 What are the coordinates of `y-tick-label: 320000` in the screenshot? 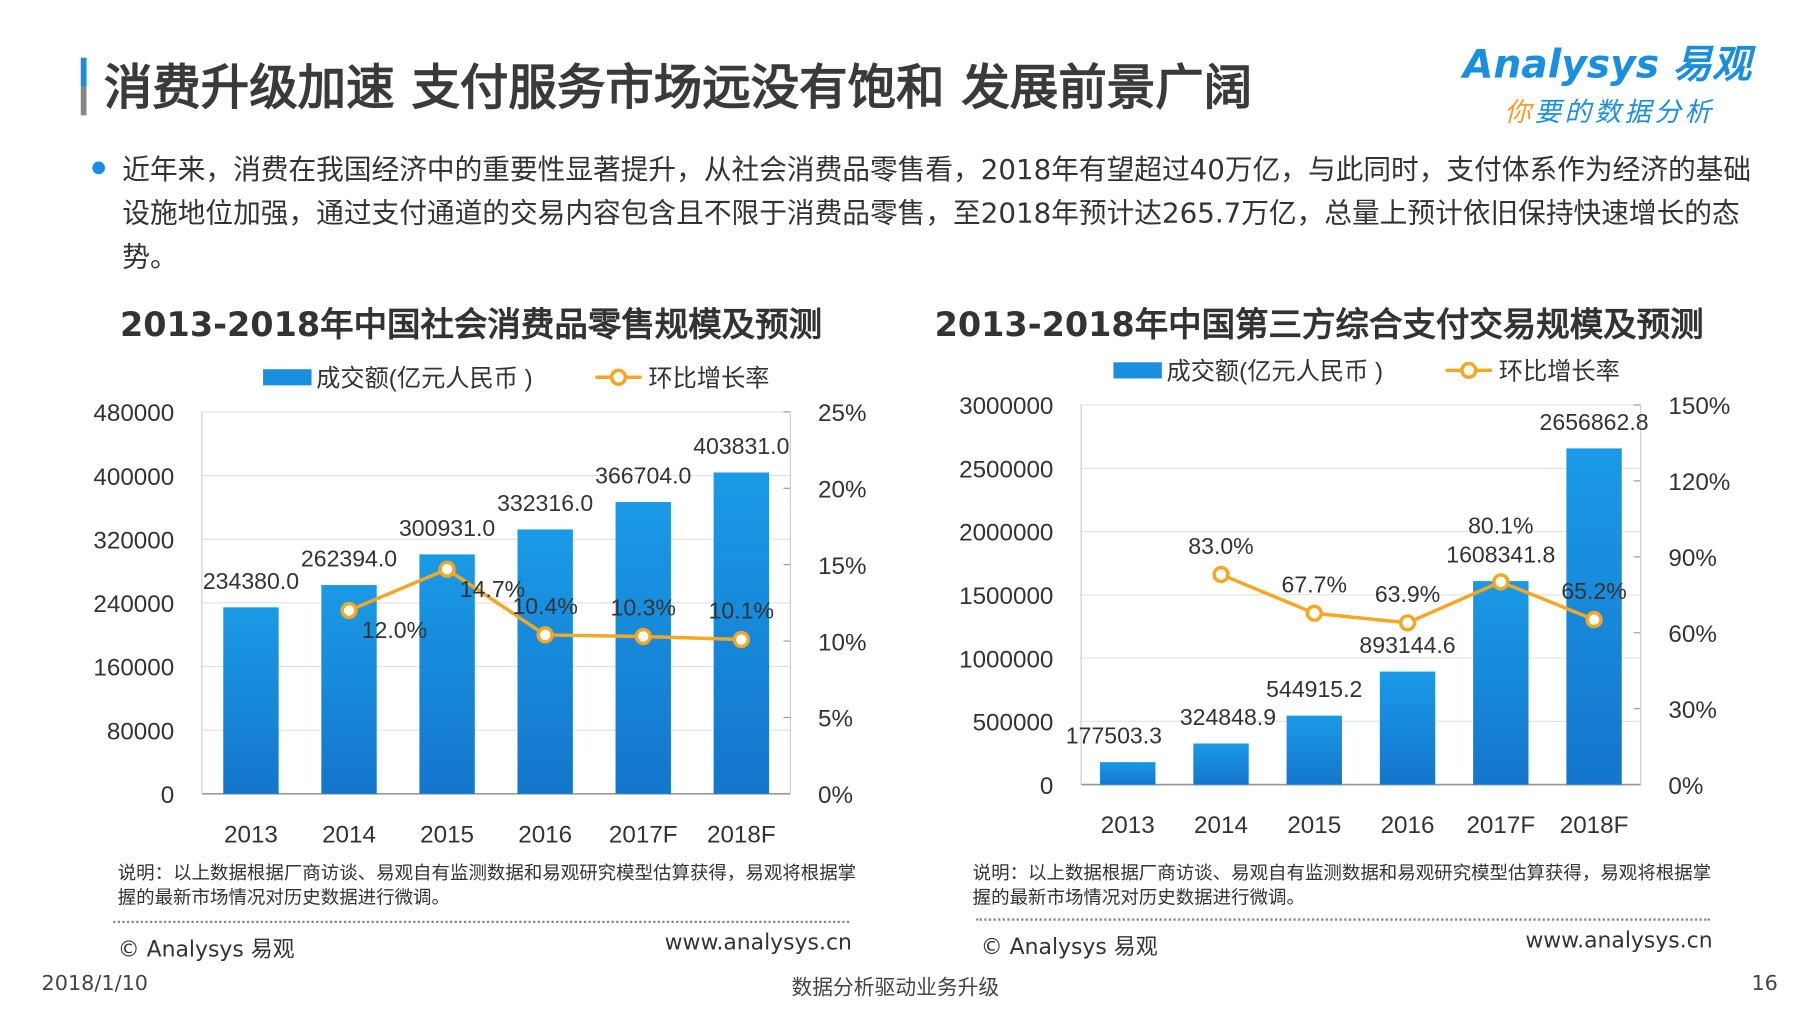 It's located at (133, 540).